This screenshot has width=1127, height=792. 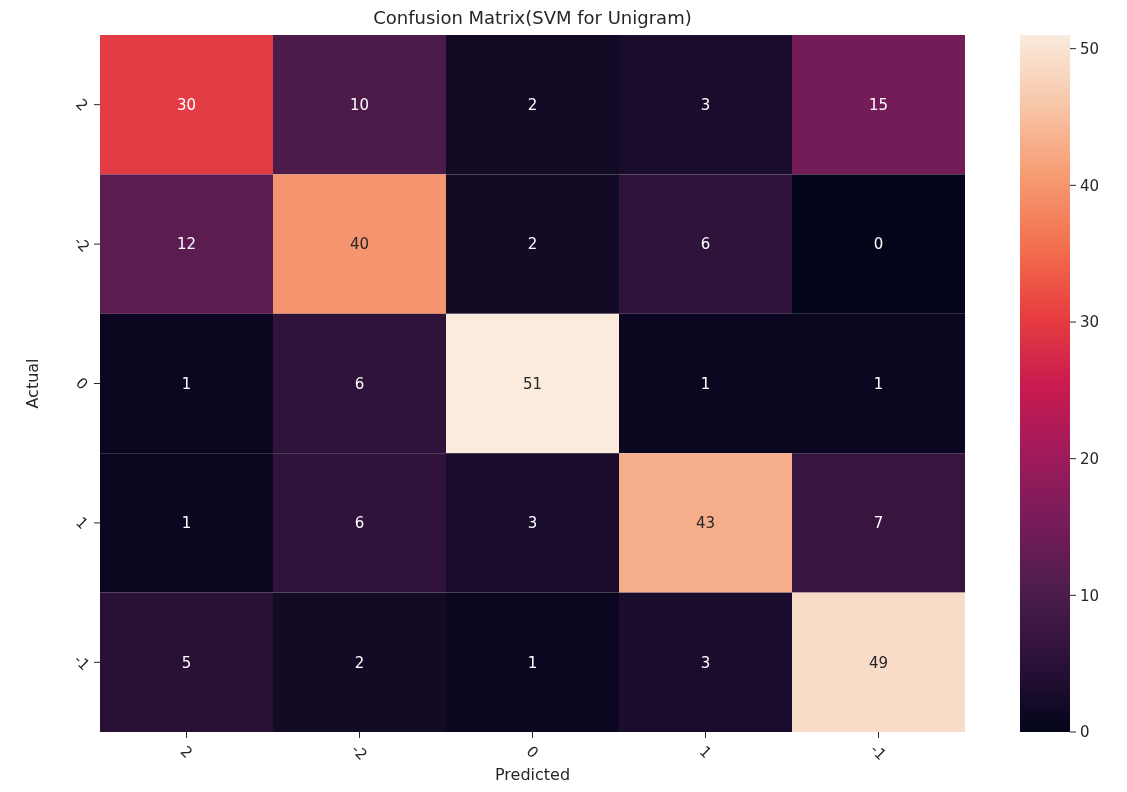 I want to click on y-tick-label: -1, so click(x=82, y=662).